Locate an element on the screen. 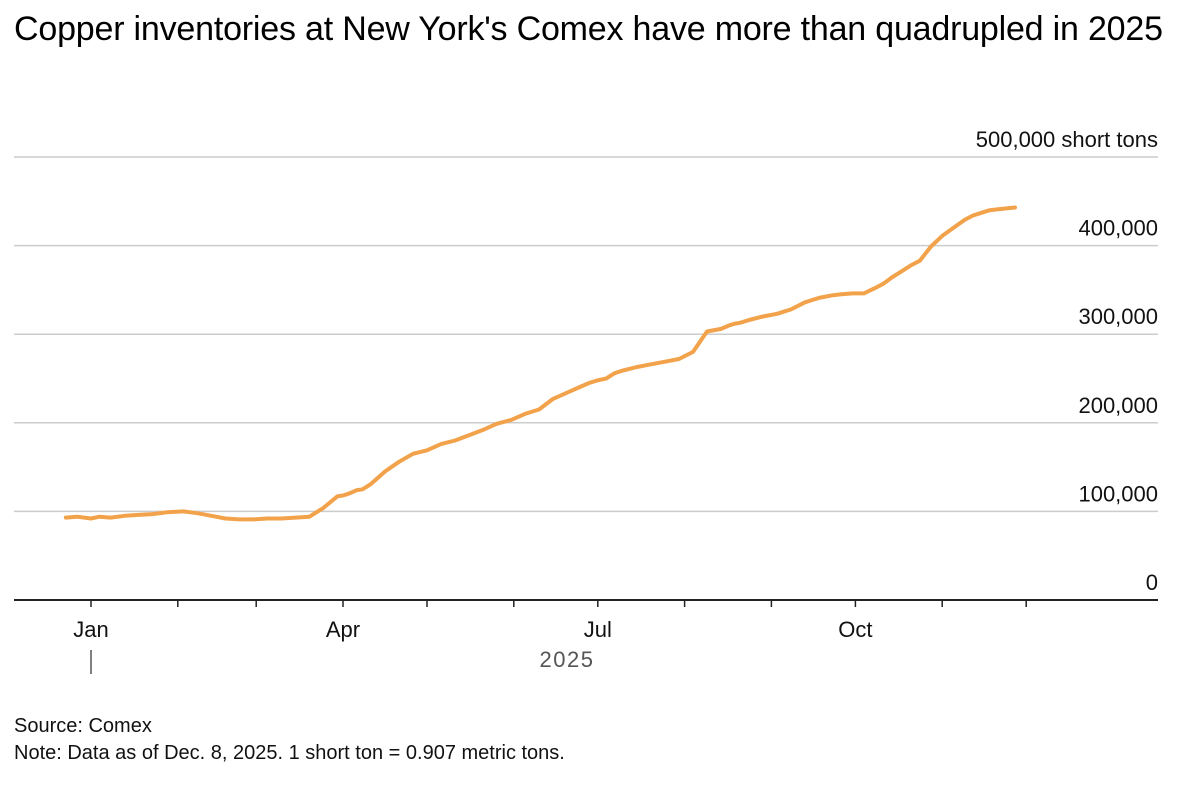  y-tick-label-100000: 100,000 is located at coordinates (1118, 493).